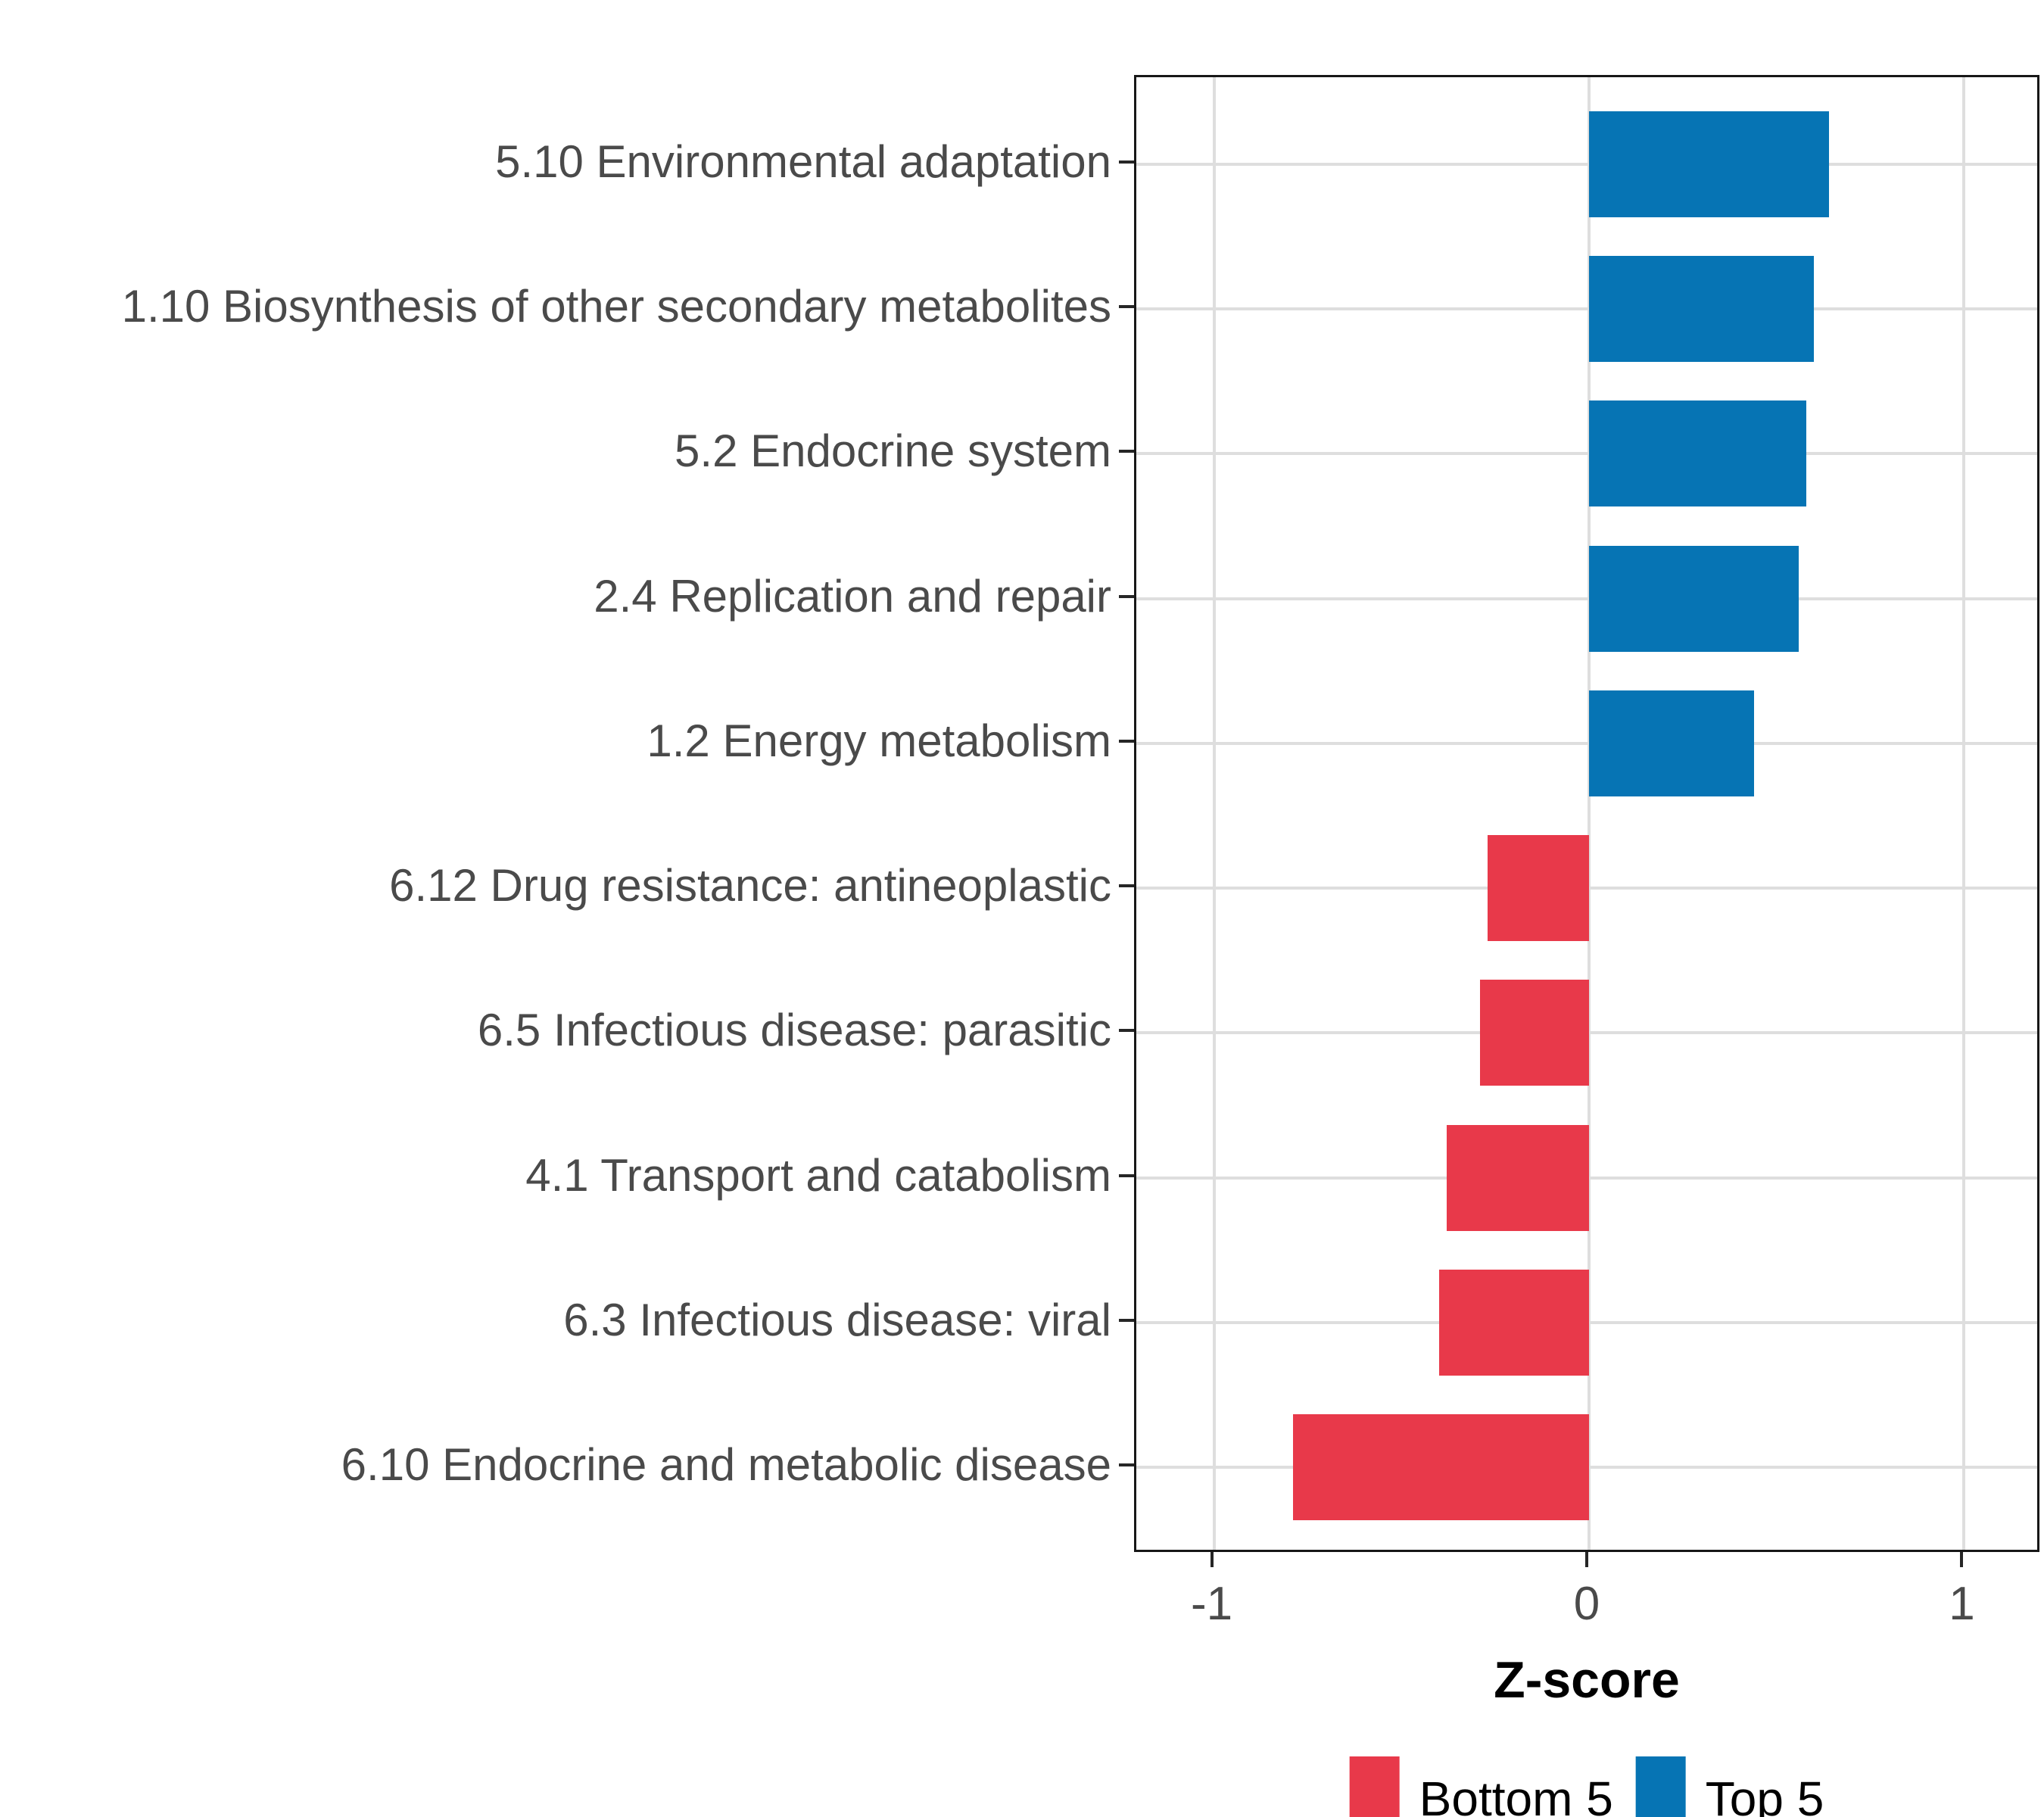 The width and height of the screenshot is (2044, 1817). What do you see at coordinates (879, 740) in the screenshot?
I see `y-axis-label: 1.2 Energy metabolism` at bounding box center [879, 740].